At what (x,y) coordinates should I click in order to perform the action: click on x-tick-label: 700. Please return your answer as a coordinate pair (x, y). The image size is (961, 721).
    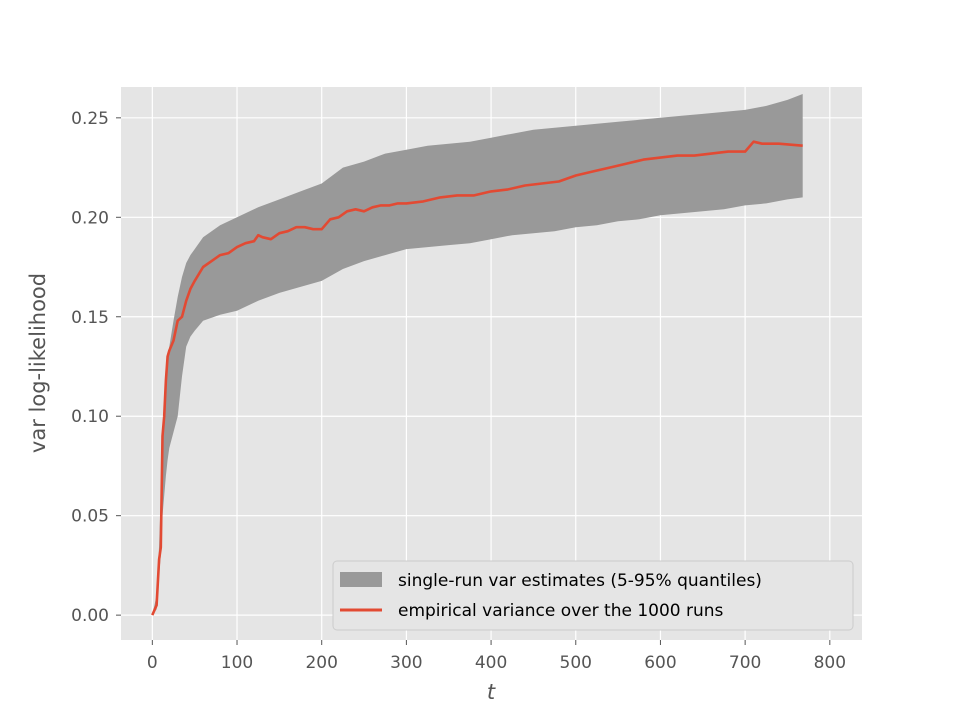
    Looking at the image, I should click on (745, 663).